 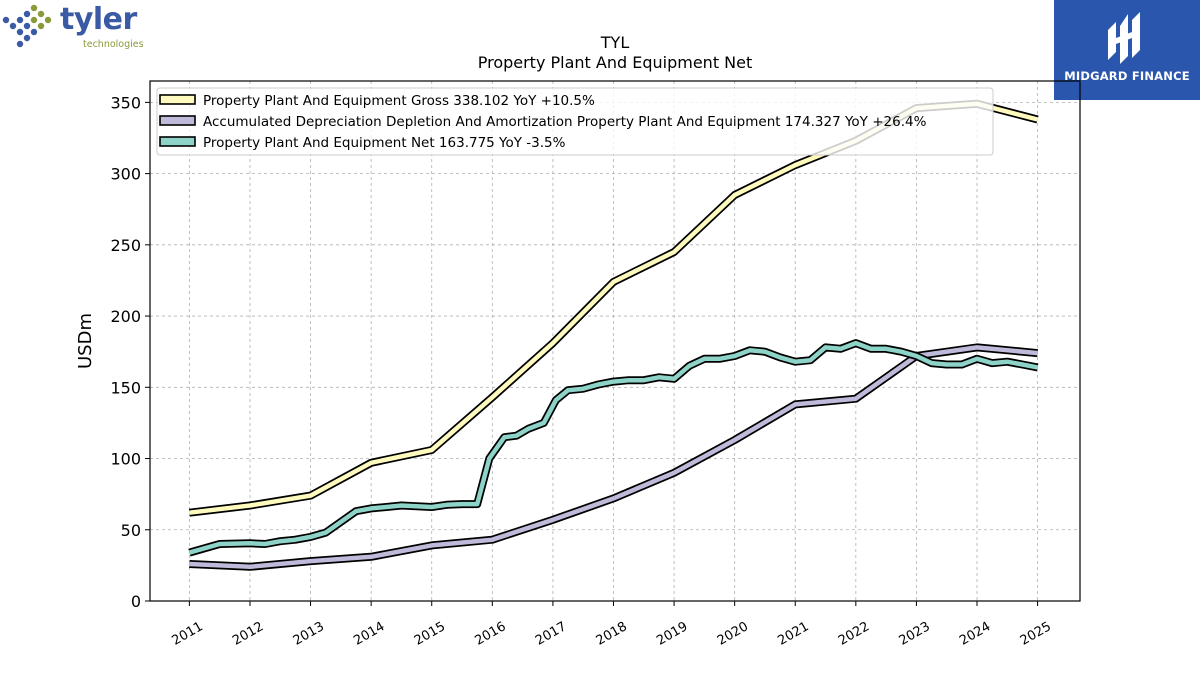 What do you see at coordinates (369, 634) in the screenshot?
I see `x-tick-label: 2014` at bounding box center [369, 634].